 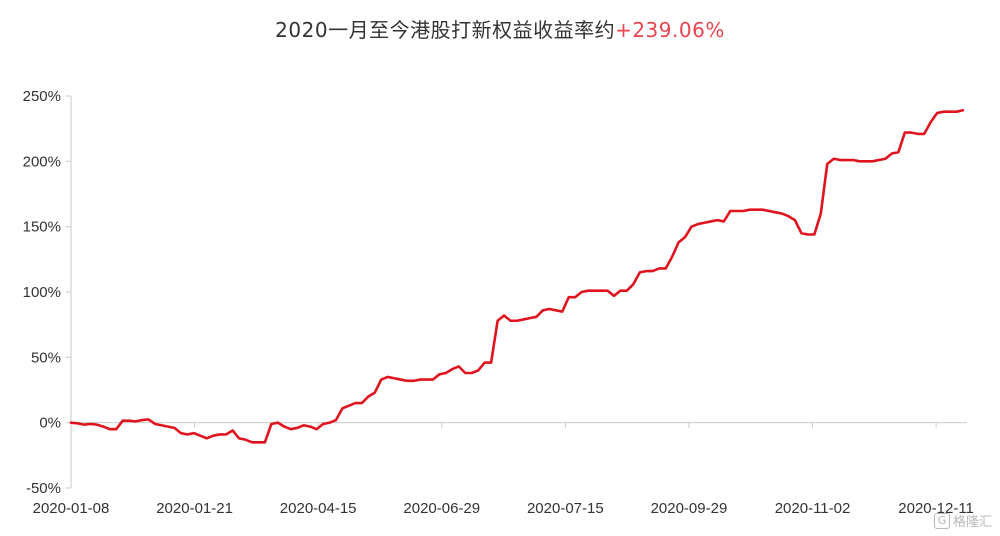 What do you see at coordinates (50, 423) in the screenshot?
I see `y-tick-label: 0%` at bounding box center [50, 423].